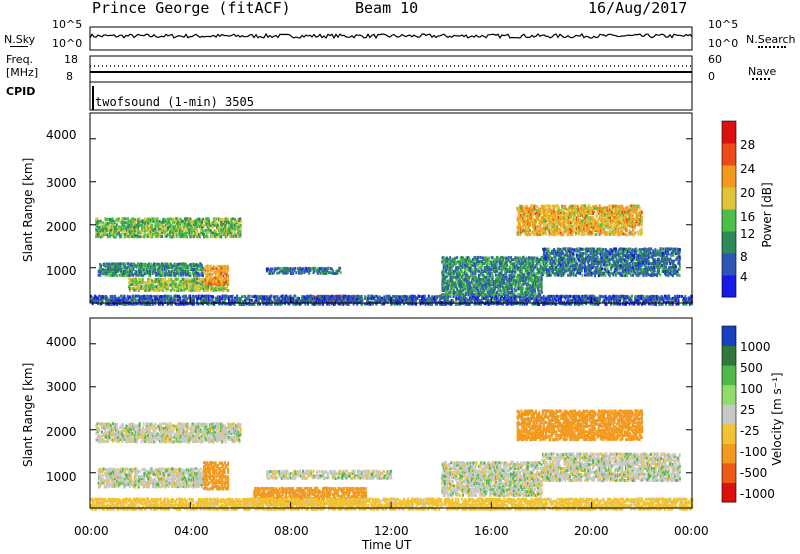  I want to click on nsearch-tick-top: 10^5, so click(723, 24).